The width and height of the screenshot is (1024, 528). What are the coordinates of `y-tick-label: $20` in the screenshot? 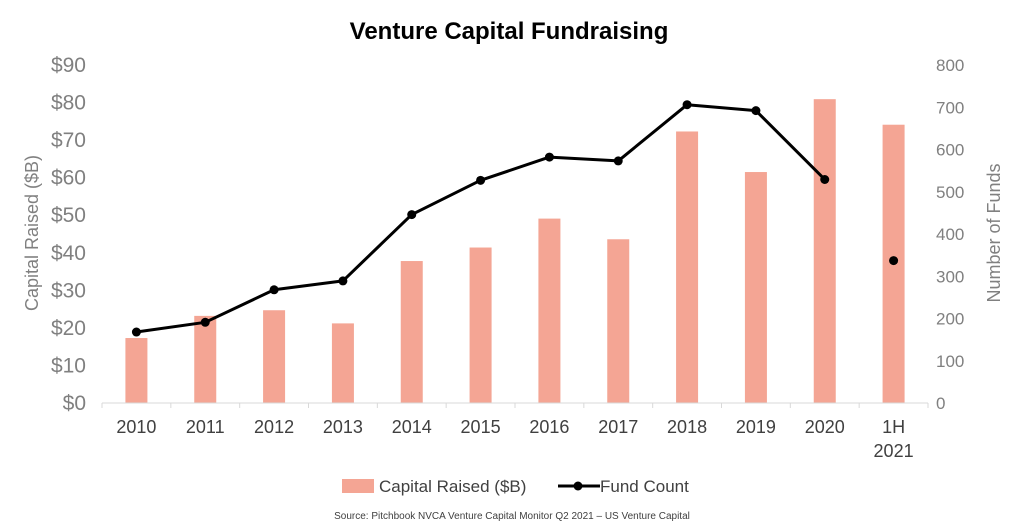 It's located at (68, 328).